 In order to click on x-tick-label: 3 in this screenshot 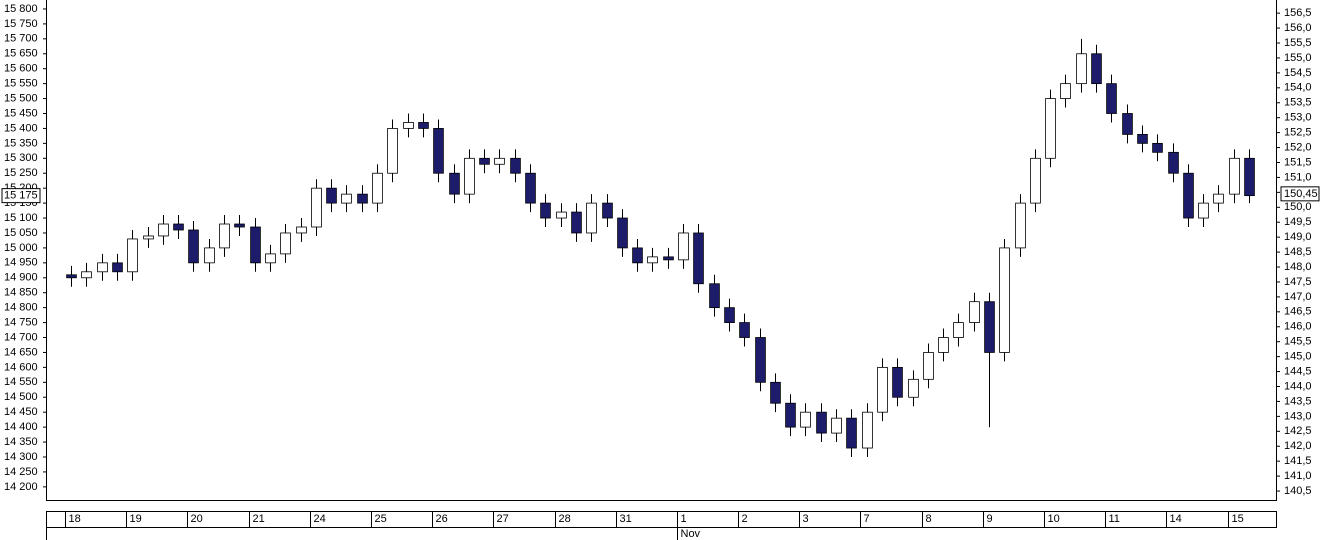, I will do `click(806, 519)`.